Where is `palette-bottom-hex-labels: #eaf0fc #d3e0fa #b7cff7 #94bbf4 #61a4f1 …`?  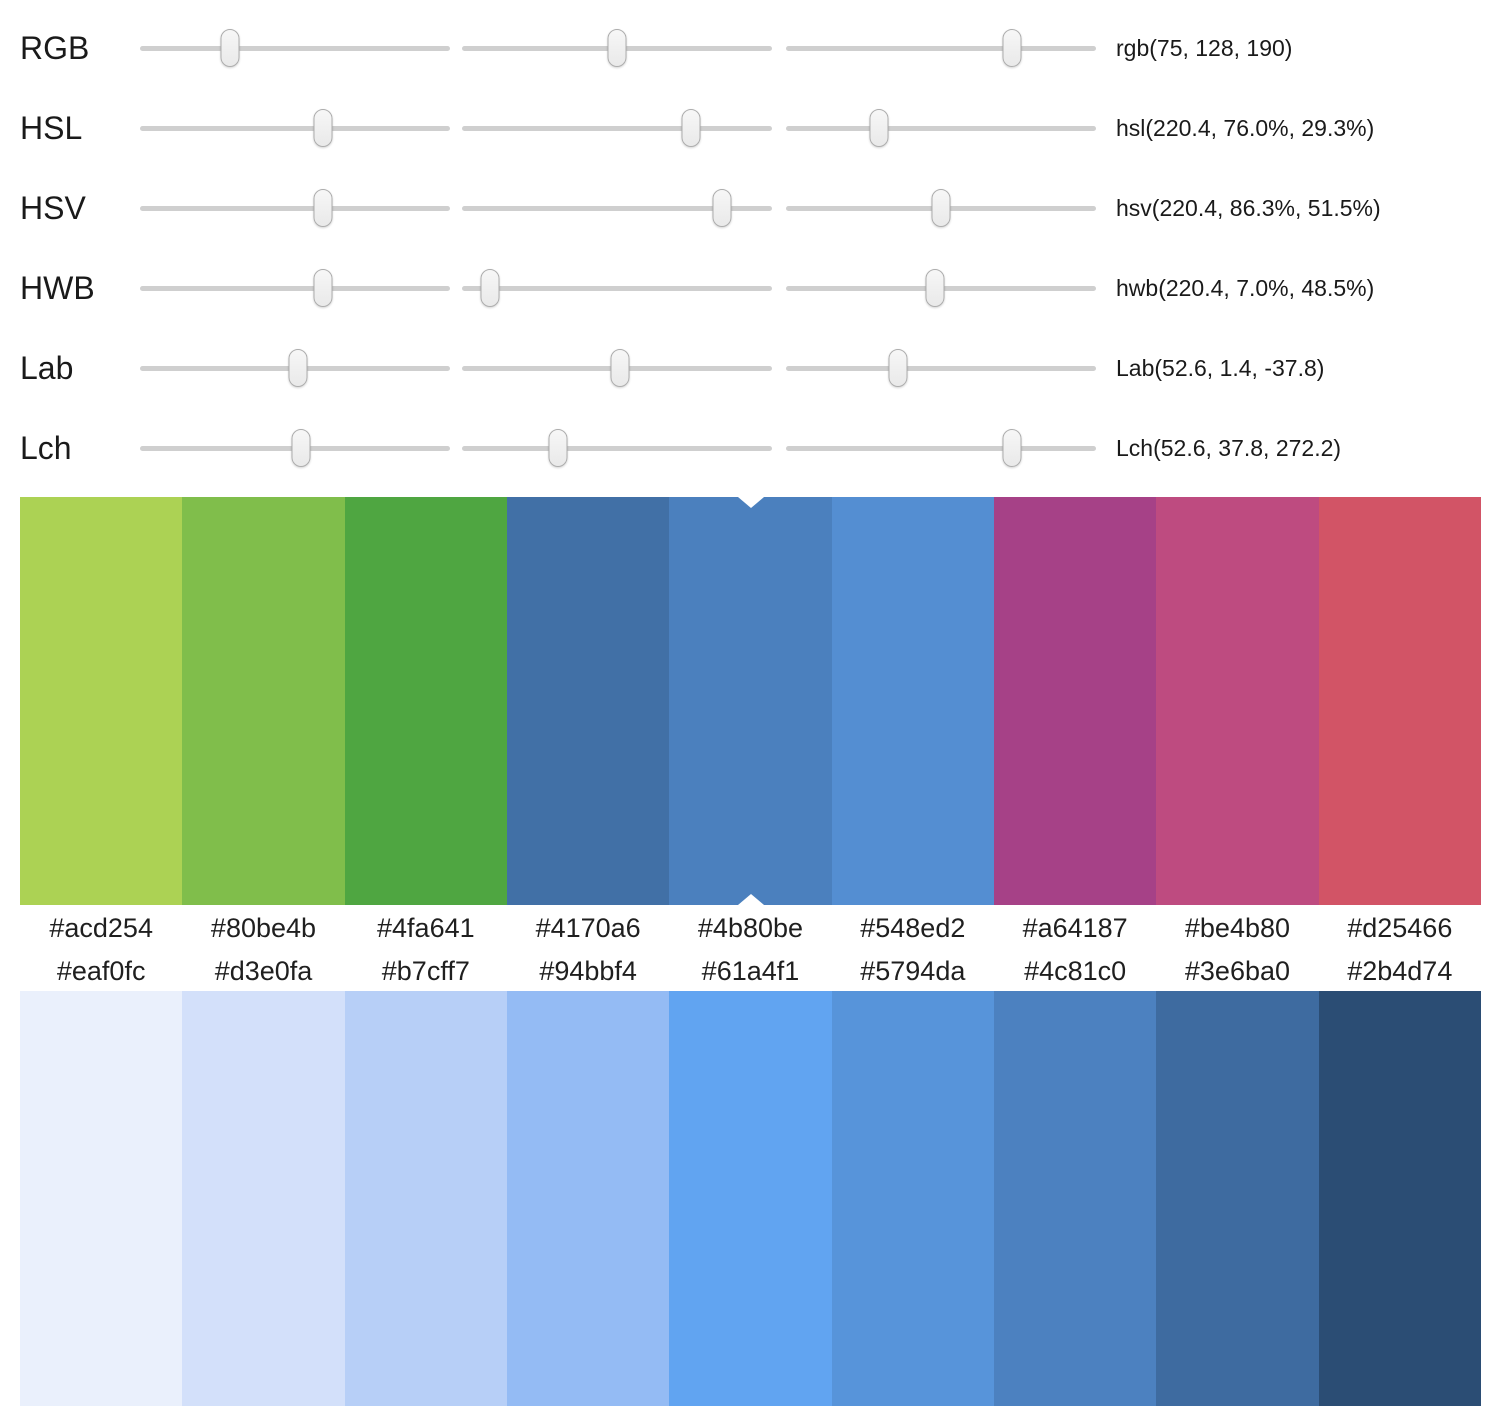 palette-bottom-hex-labels: #eaf0fc #d3e0fa #b7cff7 #94bbf4 #61a4f1 … is located at coordinates (750, 971).